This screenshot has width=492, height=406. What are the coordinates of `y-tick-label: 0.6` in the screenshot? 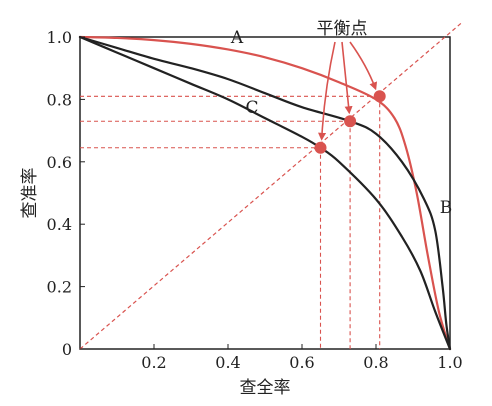 It's located at (59, 162).